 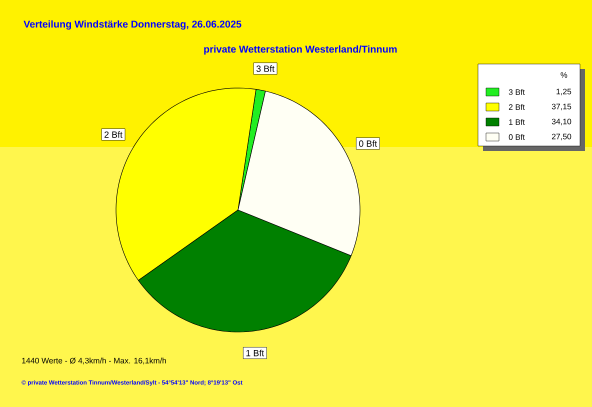 I want to click on slice-label: 2 Bft, so click(x=113, y=134).